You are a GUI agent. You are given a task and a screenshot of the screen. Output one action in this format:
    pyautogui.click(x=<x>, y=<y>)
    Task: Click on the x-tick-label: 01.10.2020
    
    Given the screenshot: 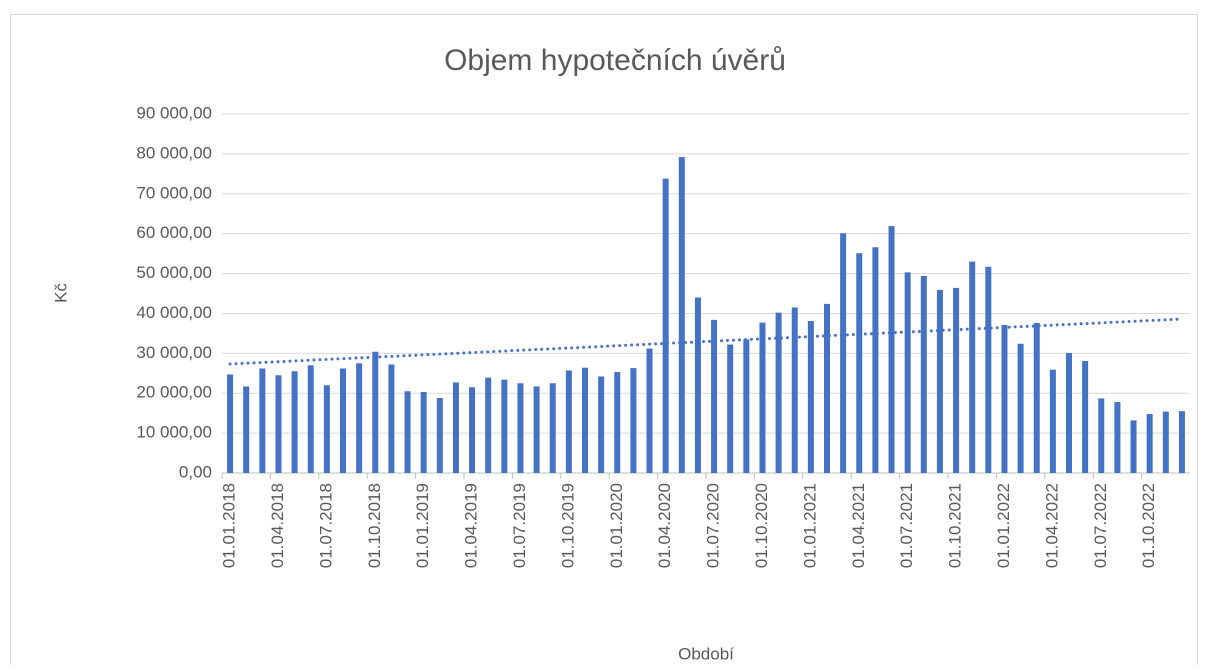 What is the action you would take?
    pyautogui.click(x=761, y=525)
    